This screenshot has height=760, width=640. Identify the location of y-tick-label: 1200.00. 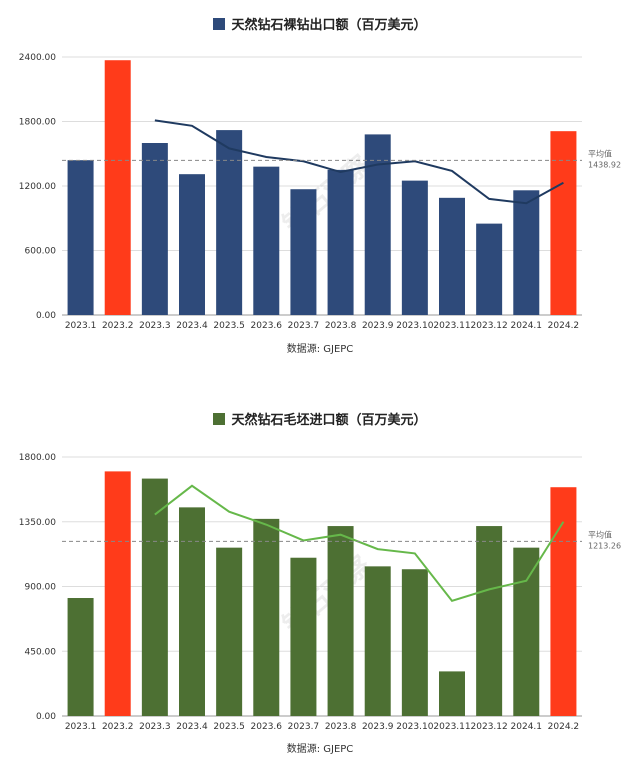
(37, 187).